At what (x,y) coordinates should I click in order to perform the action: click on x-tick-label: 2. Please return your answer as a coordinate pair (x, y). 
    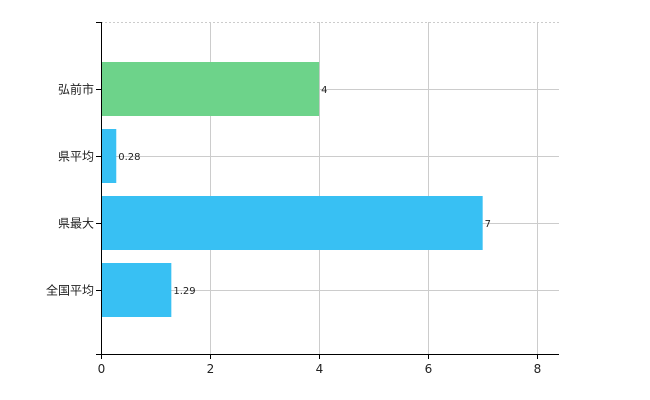
    Looking at the image, I should click on (211, 369).